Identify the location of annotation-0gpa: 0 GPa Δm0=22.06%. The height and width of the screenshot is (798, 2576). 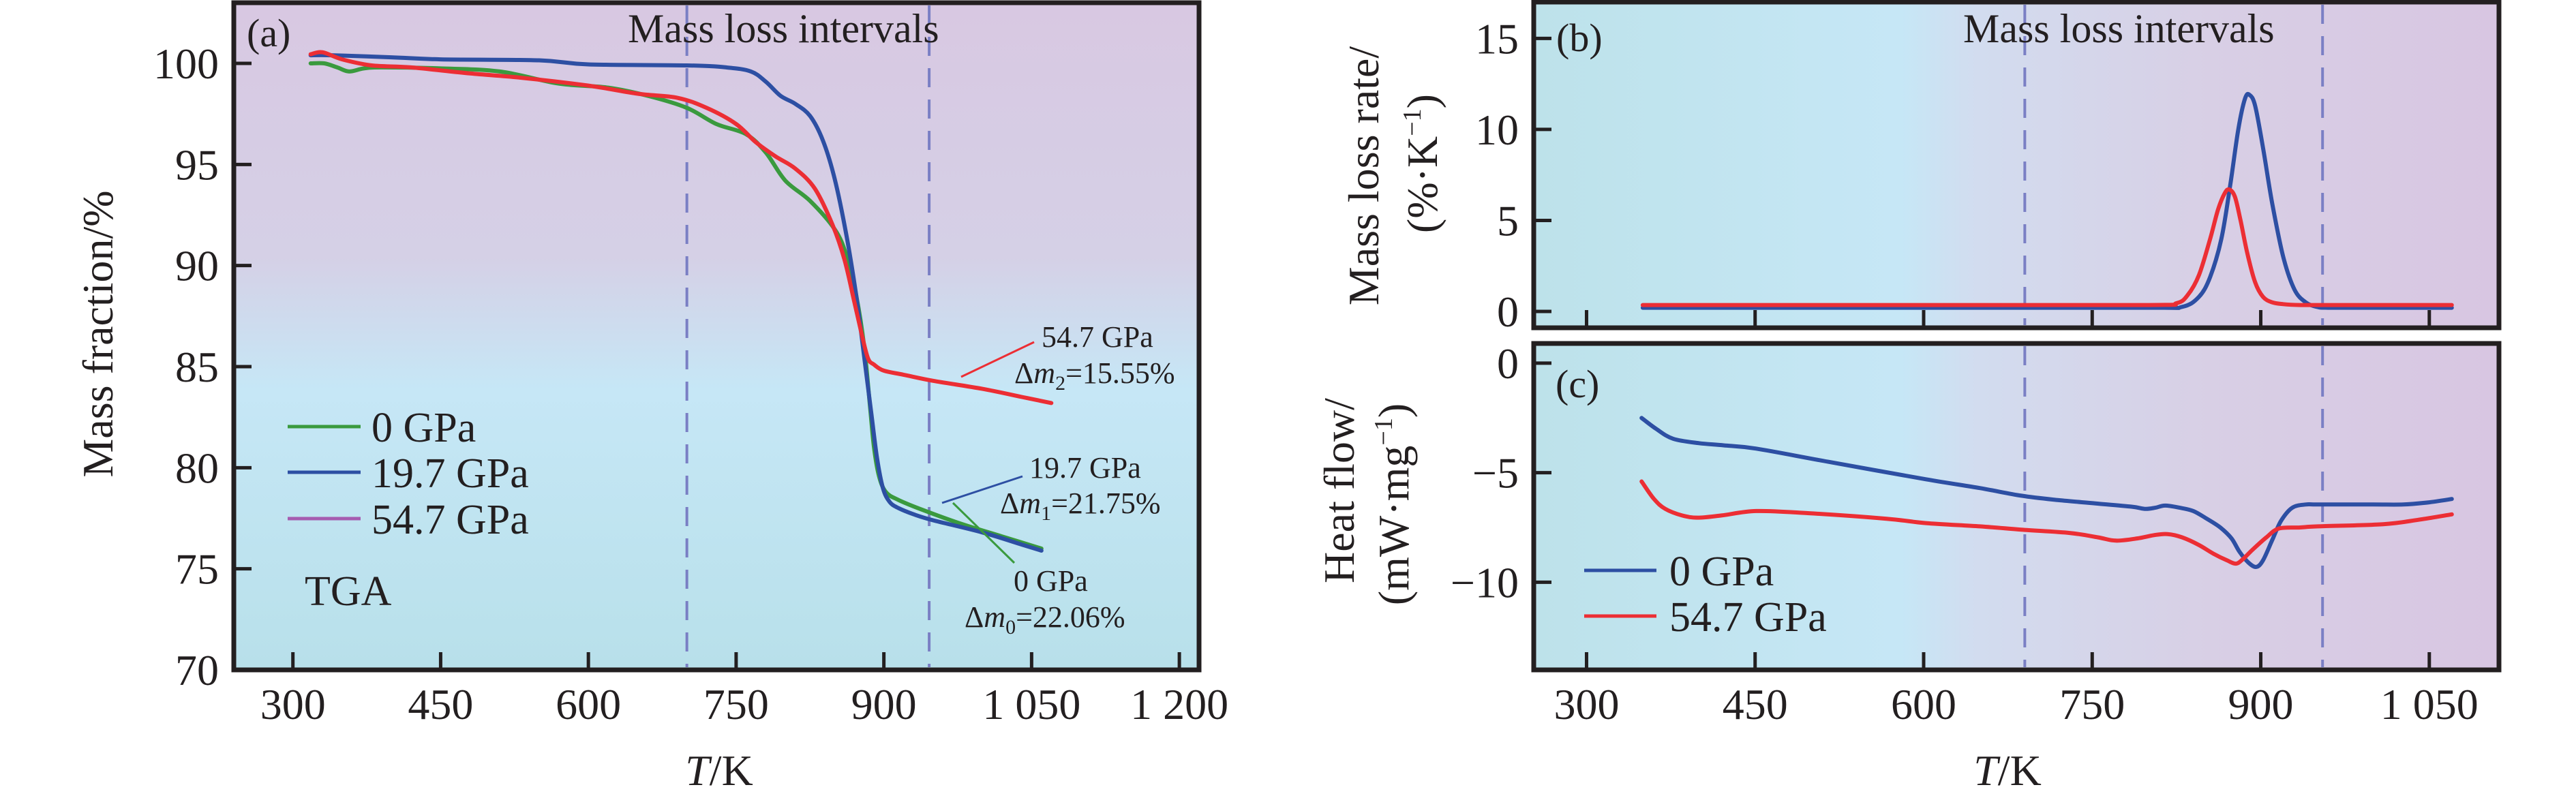
(1045, 601).